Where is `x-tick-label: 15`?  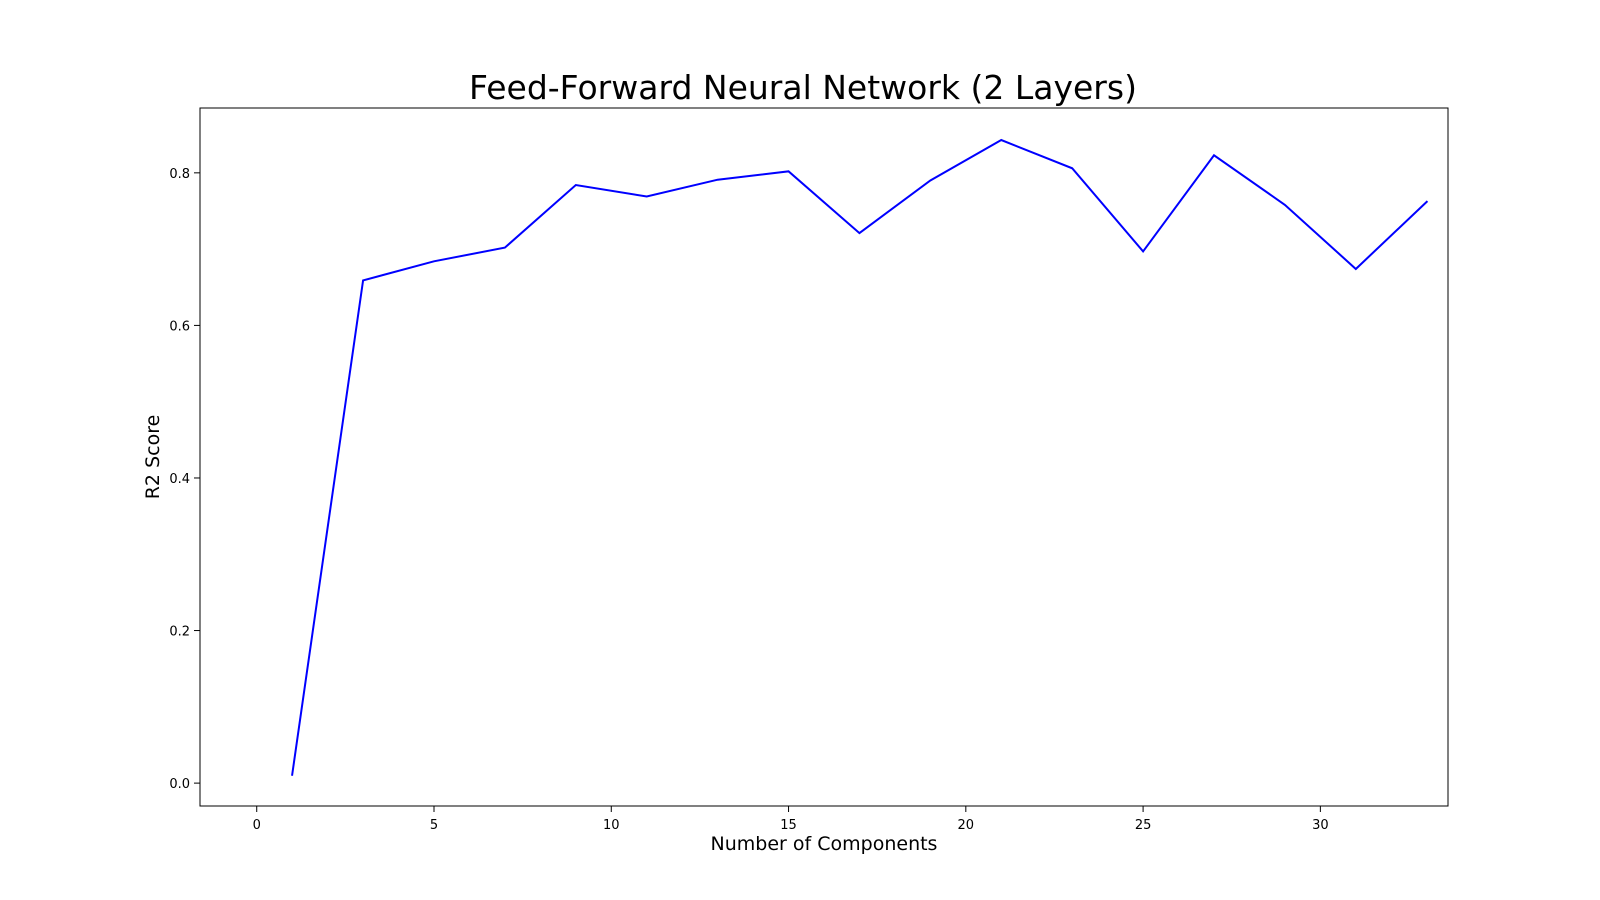 x-tick-label: 15 is located at coordinates (788, 825).